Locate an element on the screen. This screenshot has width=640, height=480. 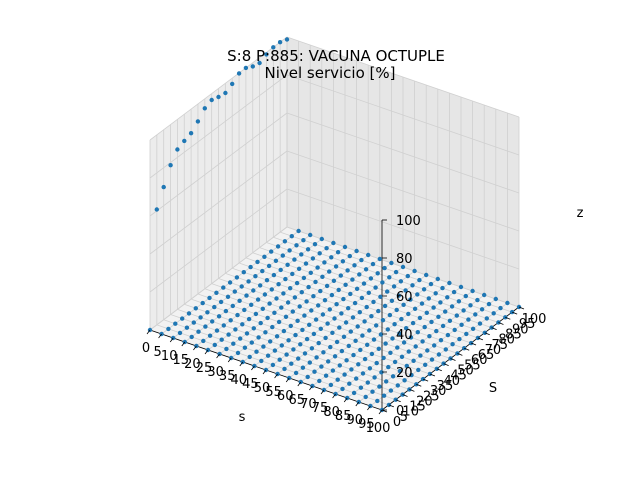
x-axis-label: s is located at coordinates (242, 417).